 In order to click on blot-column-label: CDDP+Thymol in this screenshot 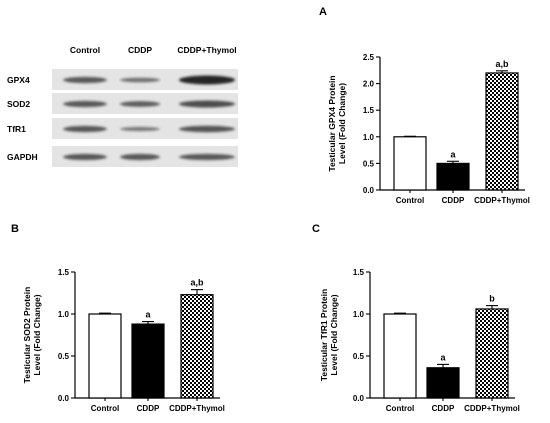, I will do `click(206, 50)`.